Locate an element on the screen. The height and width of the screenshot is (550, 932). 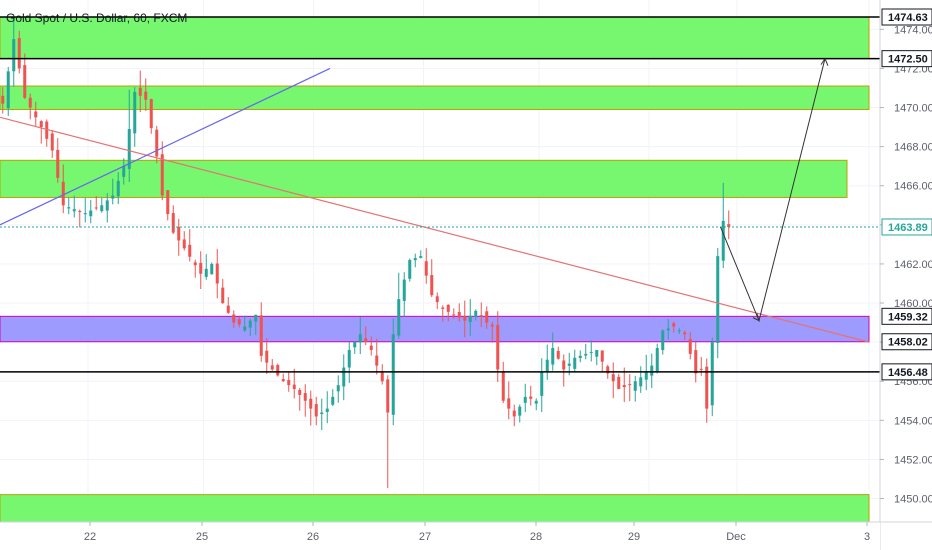
y-tick-label: 1462.00 is located at coordinates (913, 265).